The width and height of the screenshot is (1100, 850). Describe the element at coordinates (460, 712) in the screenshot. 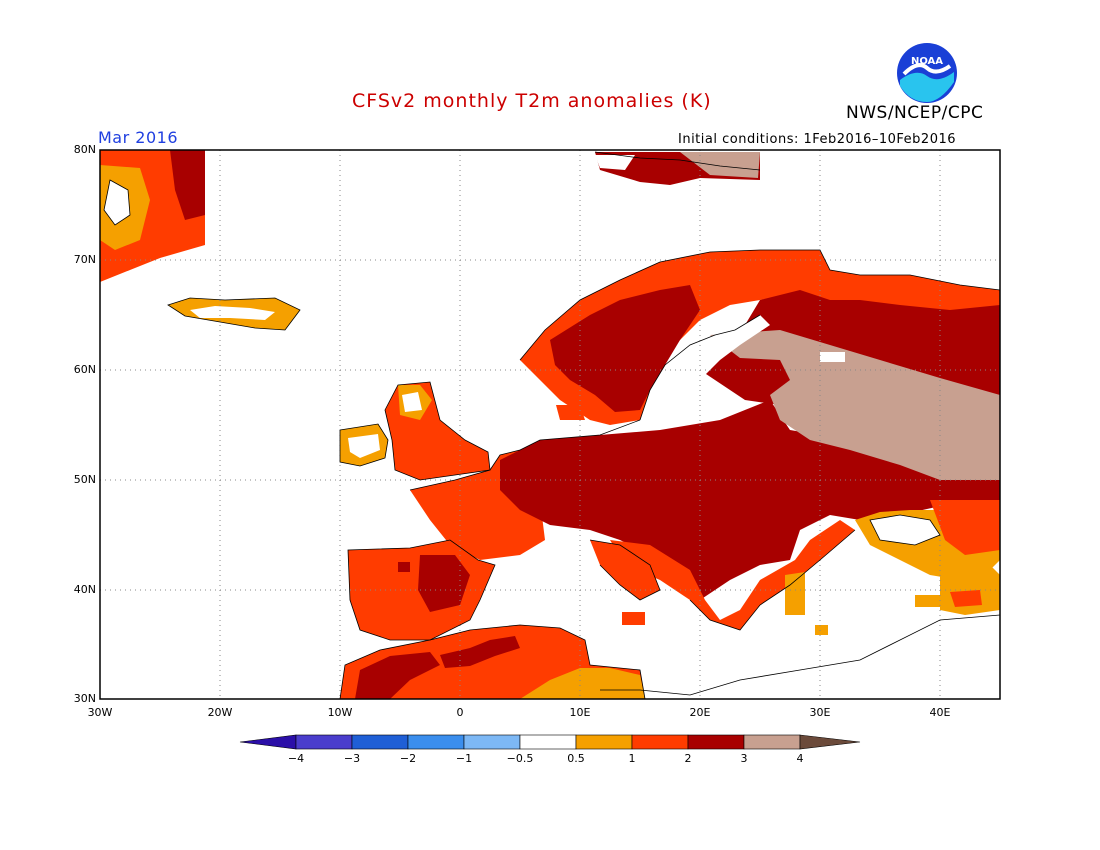

I see `lon-label-0: 0` at that location.